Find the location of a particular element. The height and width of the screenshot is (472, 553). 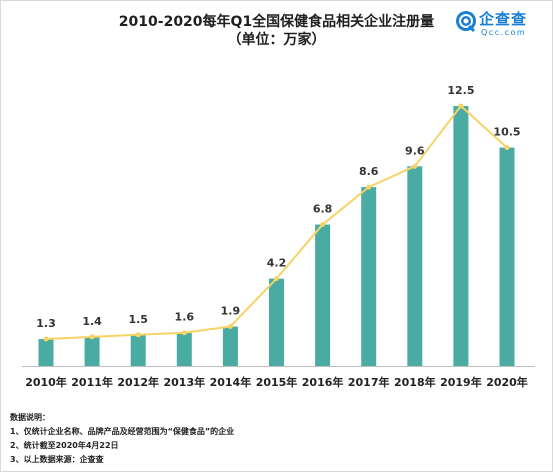

line-point-2012年 is located at coordinates (138, 335).